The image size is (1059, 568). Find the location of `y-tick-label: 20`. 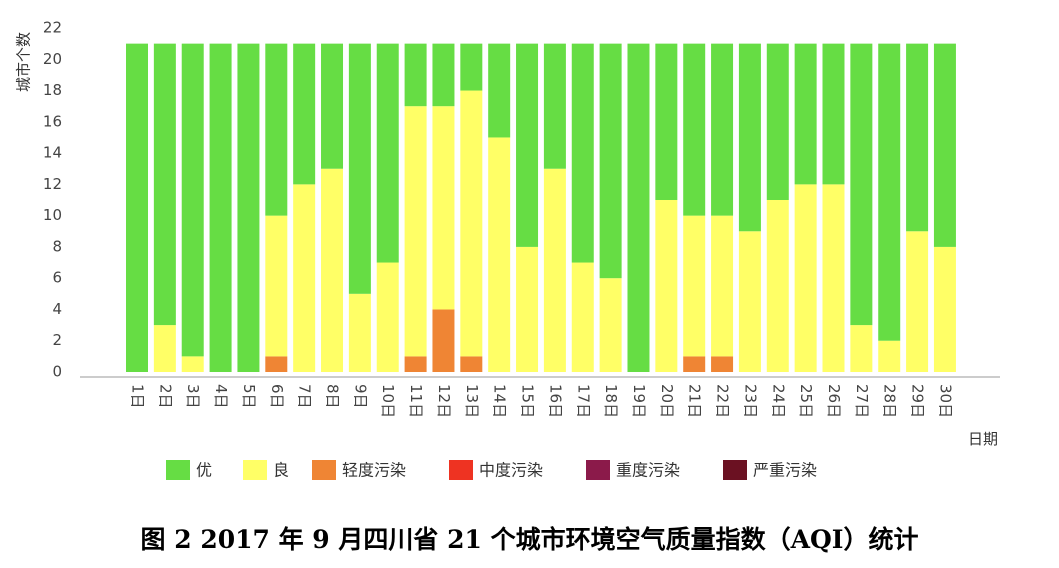

y-tick-label: 20 is located at coordinates (52, 59).